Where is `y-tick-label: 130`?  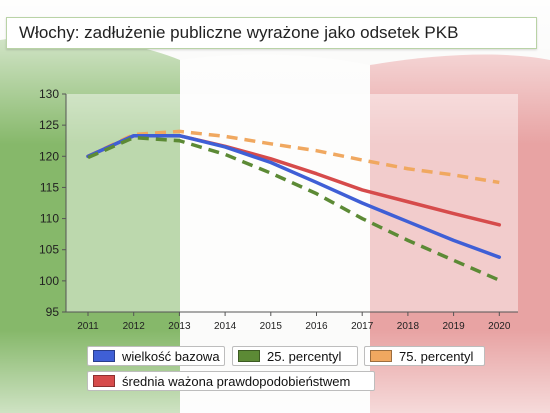 y-tick-label: 130 is located at coordinates (49, 94).